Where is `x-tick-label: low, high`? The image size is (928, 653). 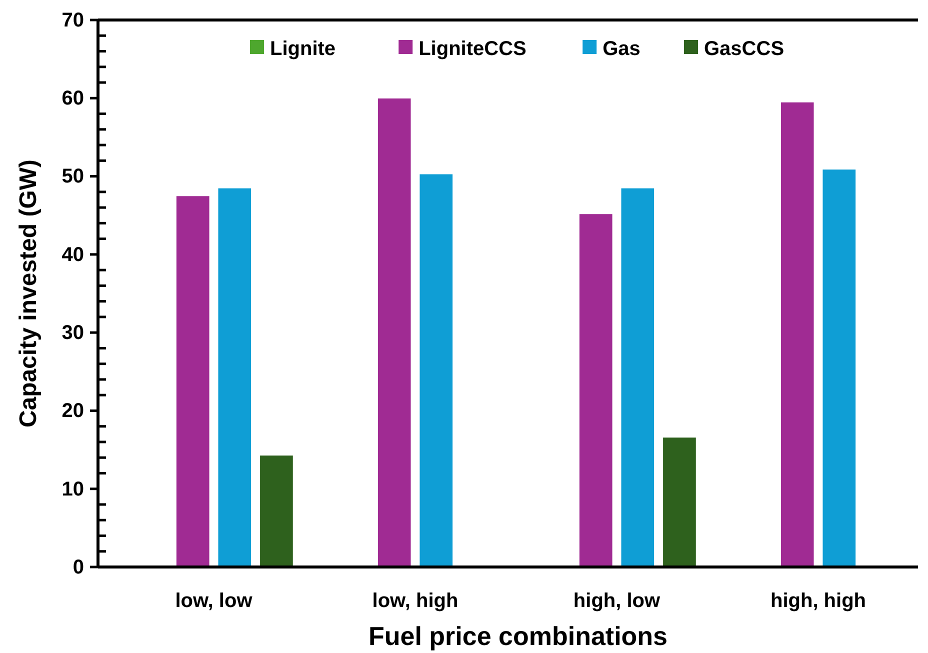 x-tick-label: low, high is located at coordinates (415, 601).